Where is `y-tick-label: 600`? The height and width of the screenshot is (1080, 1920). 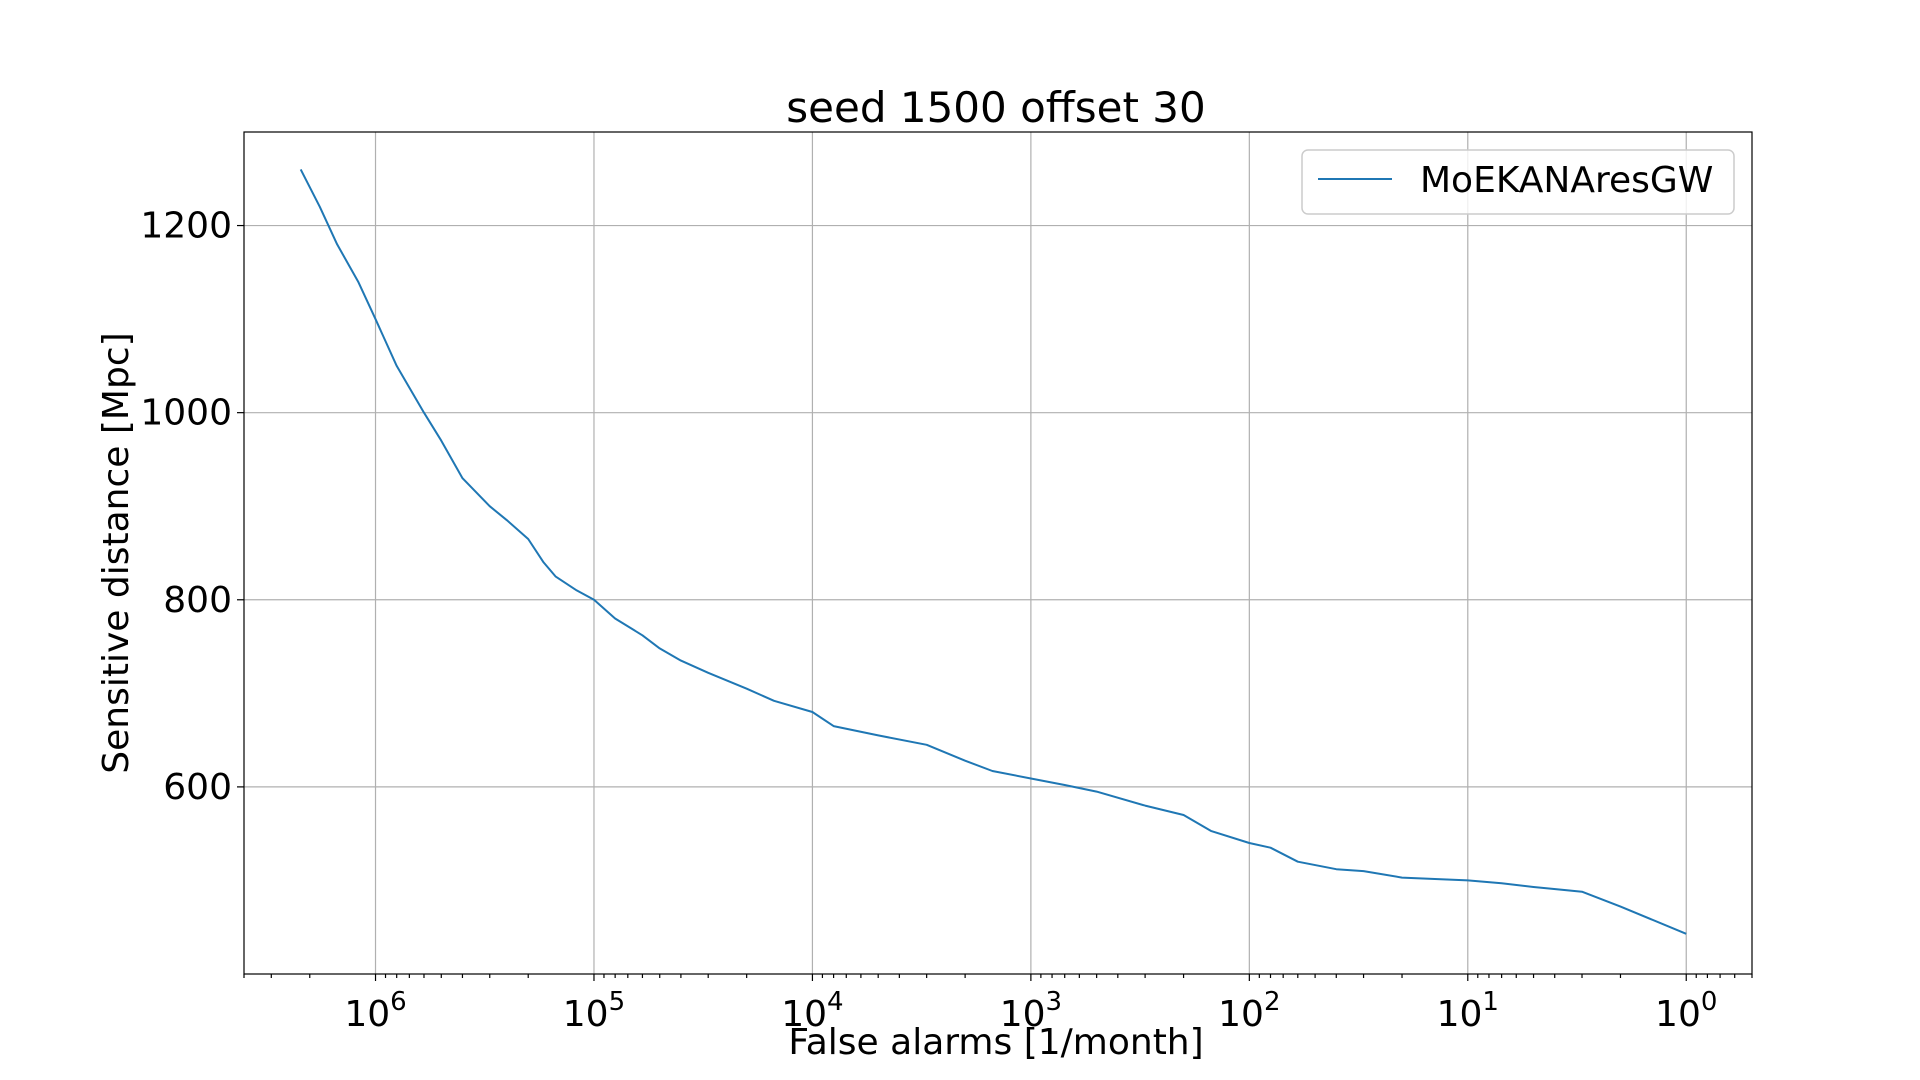 y-tick-label: 600 is located at coordinates (197, 787).